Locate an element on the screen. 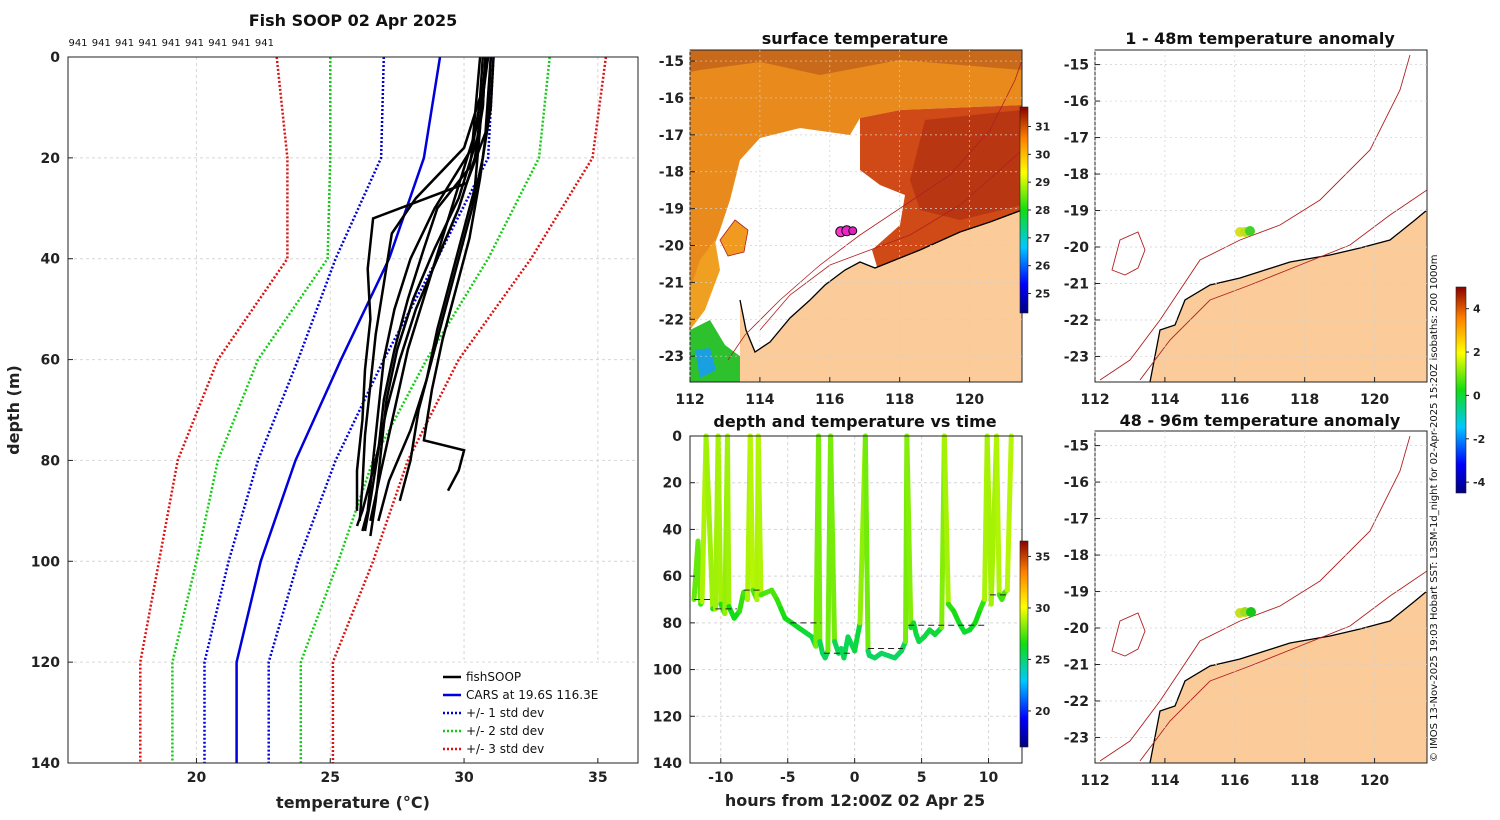 The height and width of the screenshot is (820, 1500). std3-low-line is located at coordinates (214, 410).